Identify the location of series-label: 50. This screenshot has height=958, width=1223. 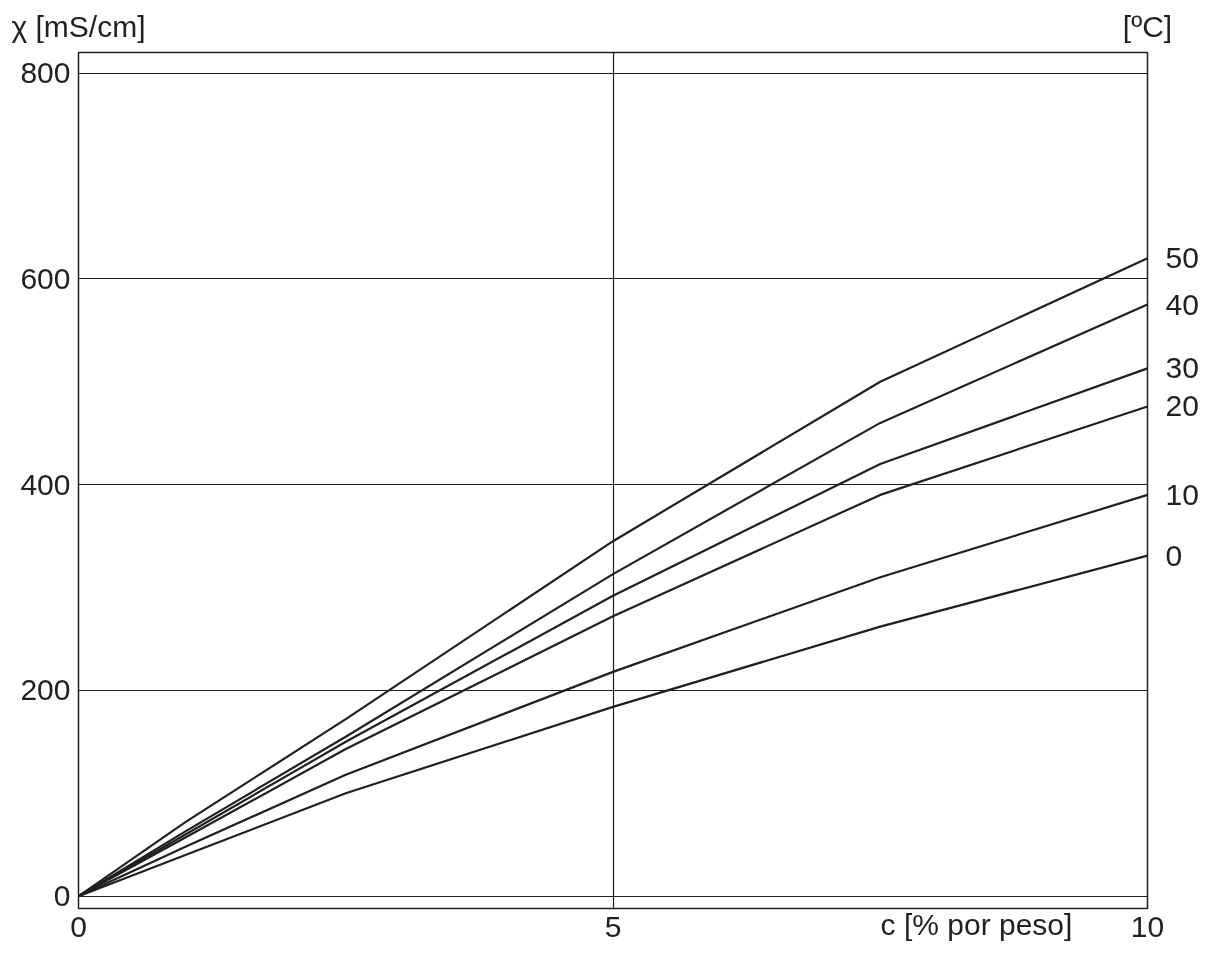
(1182, 258).